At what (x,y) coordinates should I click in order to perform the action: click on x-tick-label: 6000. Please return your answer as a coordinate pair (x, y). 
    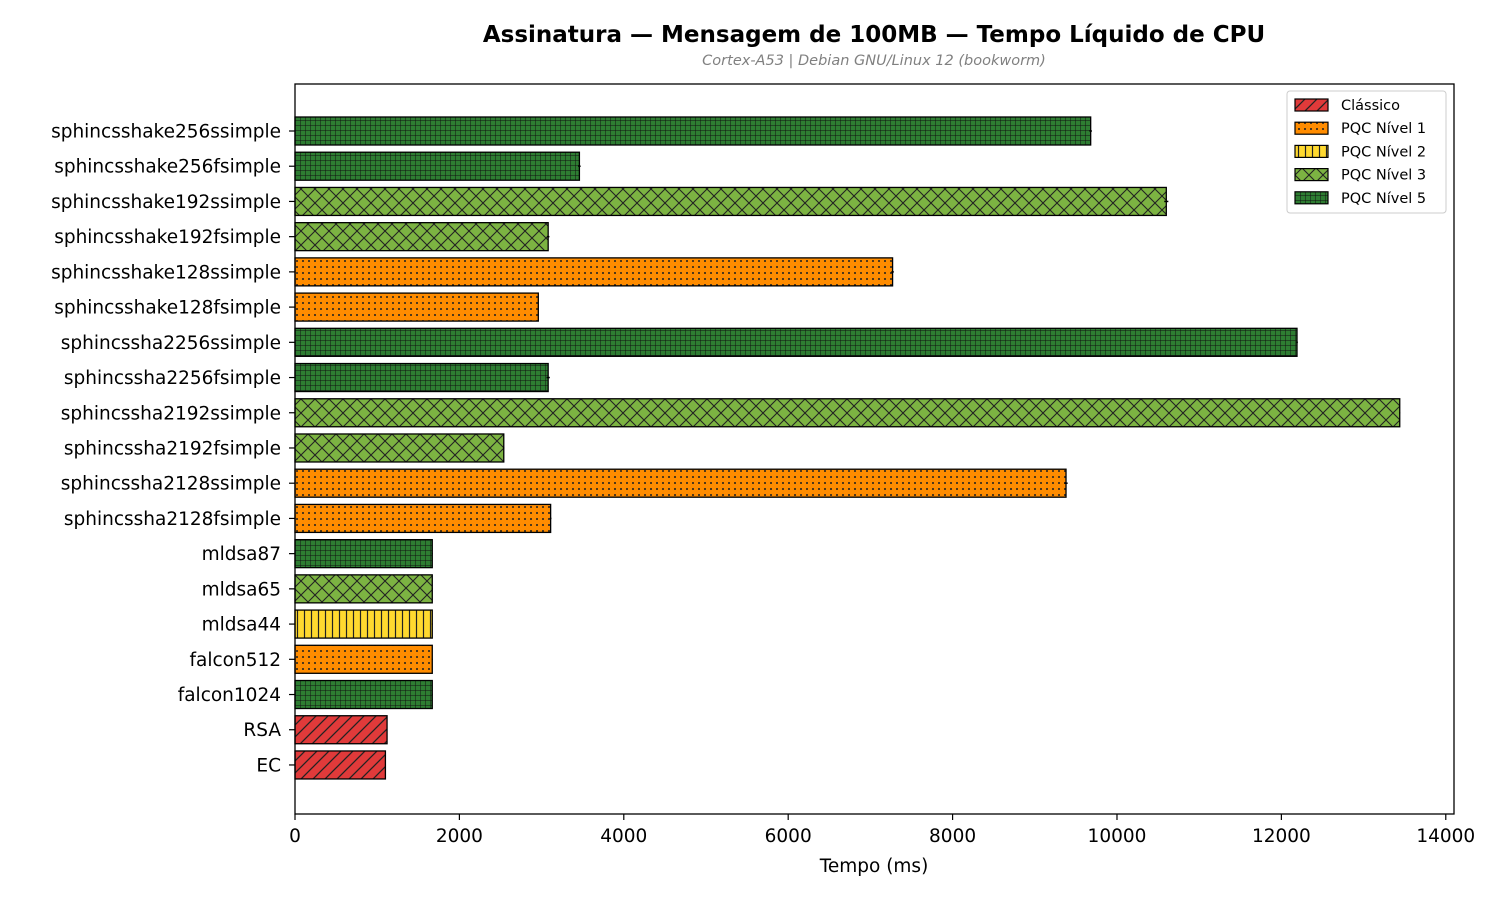
    Looking at the image, I should click on (788, 836).